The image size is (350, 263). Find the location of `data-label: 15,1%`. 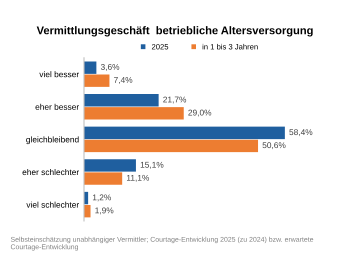

data-label: 15,1% is located at coordinates (152, 165).